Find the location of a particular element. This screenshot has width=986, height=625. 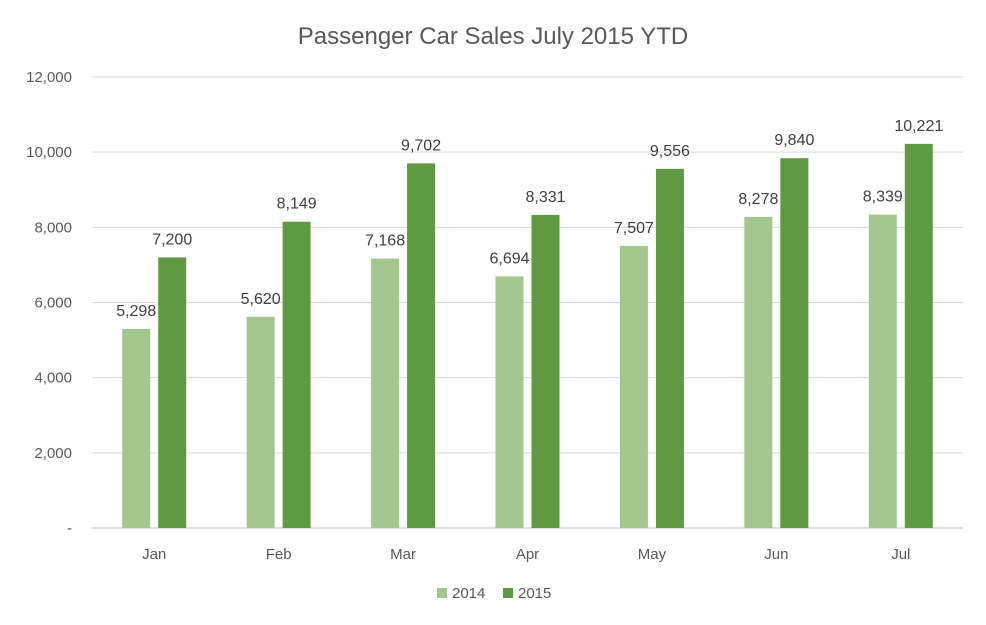

bar-2015-may is located at coordinates (669, 348).